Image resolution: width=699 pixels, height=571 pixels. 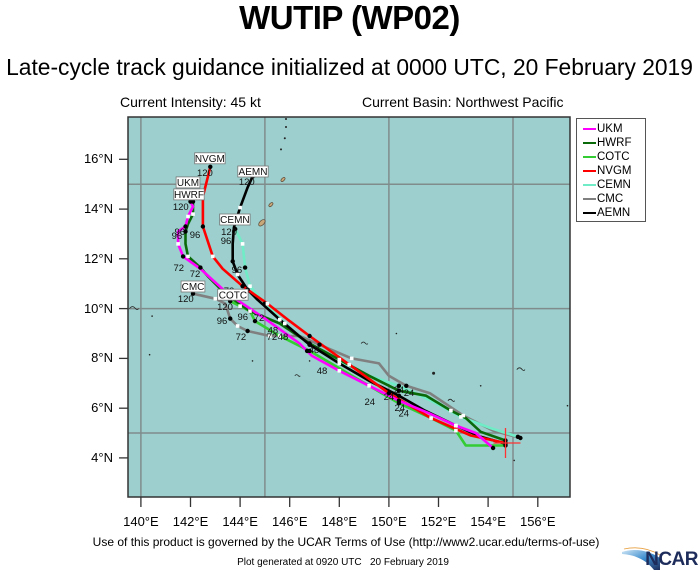 I want to click on track-cotc, so click(x=367, y=369).